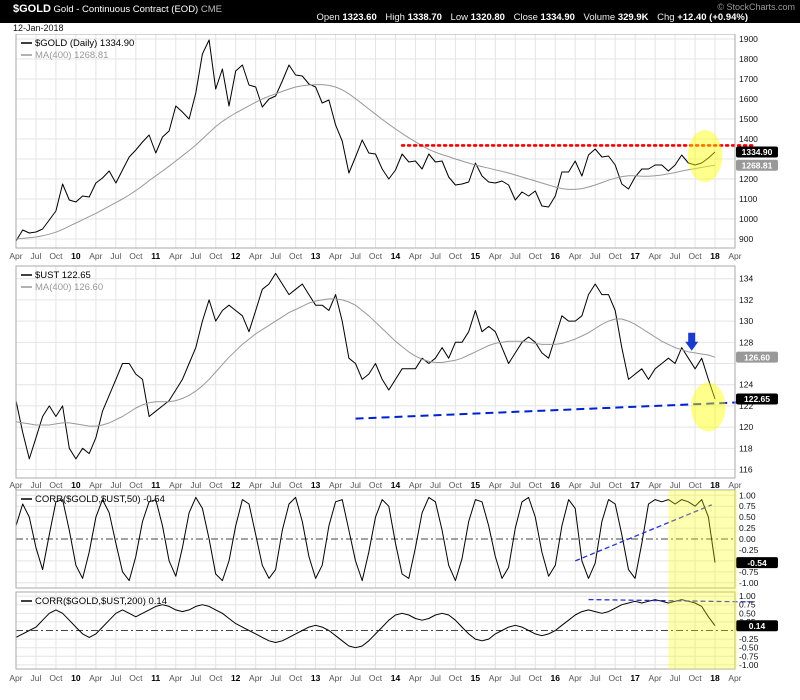 This screenshot has width=800, height=700. I want to click on y-tick-label: 130, so click(746, 321).